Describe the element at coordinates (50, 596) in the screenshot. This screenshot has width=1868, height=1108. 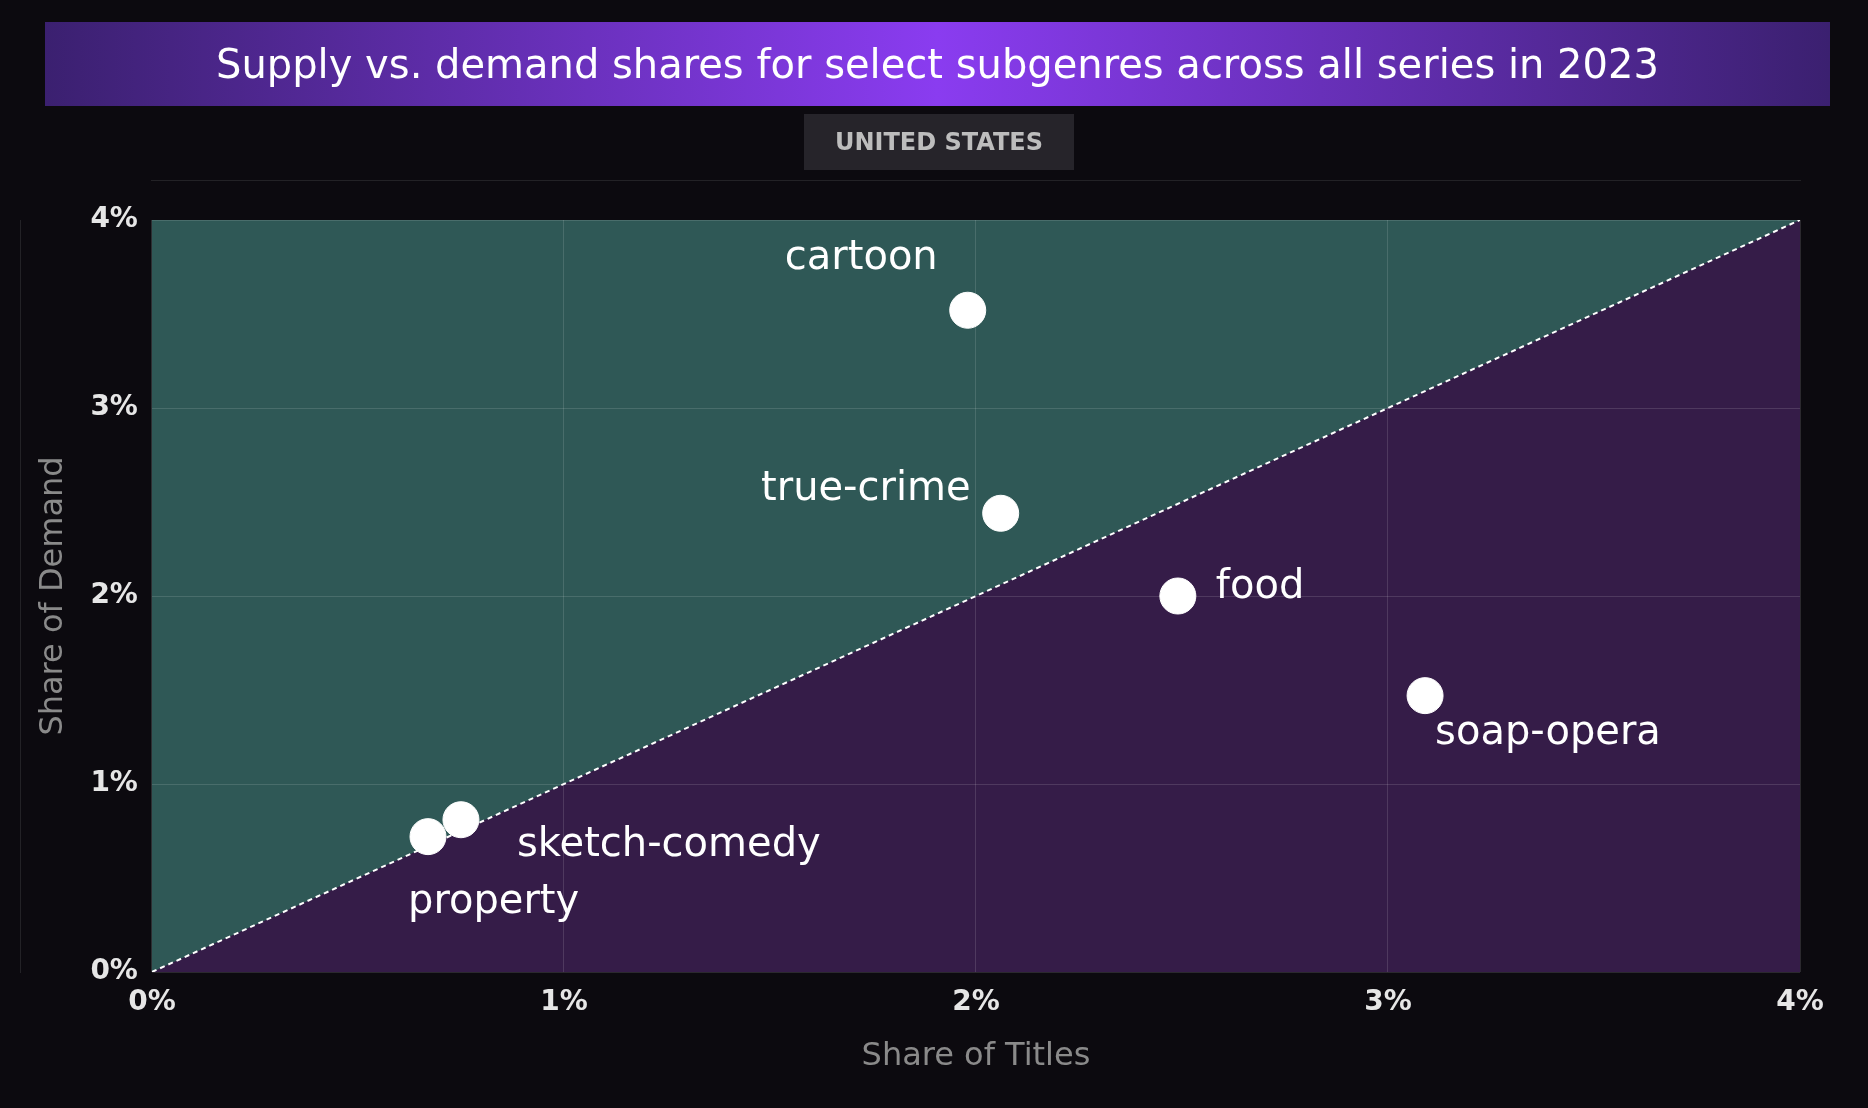
I see `y-axis-title: Share of Demand` at that location.